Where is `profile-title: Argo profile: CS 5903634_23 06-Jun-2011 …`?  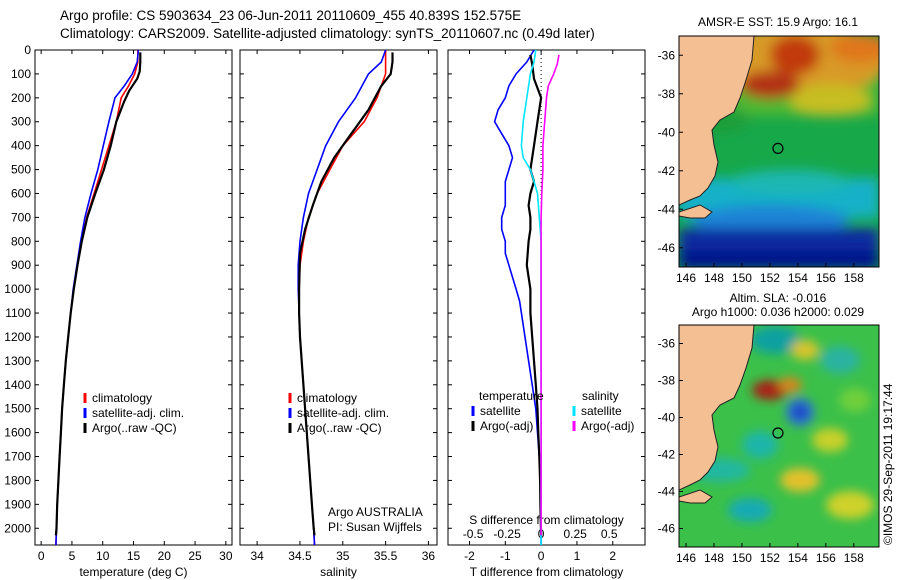 profile-title: Argo profile: CS 5903634_23 06-Jun-2011 … is located at coordinates (291, 15).